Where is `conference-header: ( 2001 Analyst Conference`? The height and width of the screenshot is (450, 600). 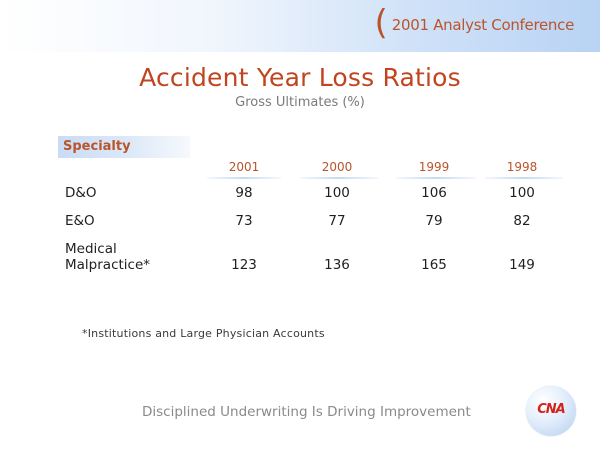
conference-header: ( 2001 Analyst Conference is located at coordinates (475, 23).